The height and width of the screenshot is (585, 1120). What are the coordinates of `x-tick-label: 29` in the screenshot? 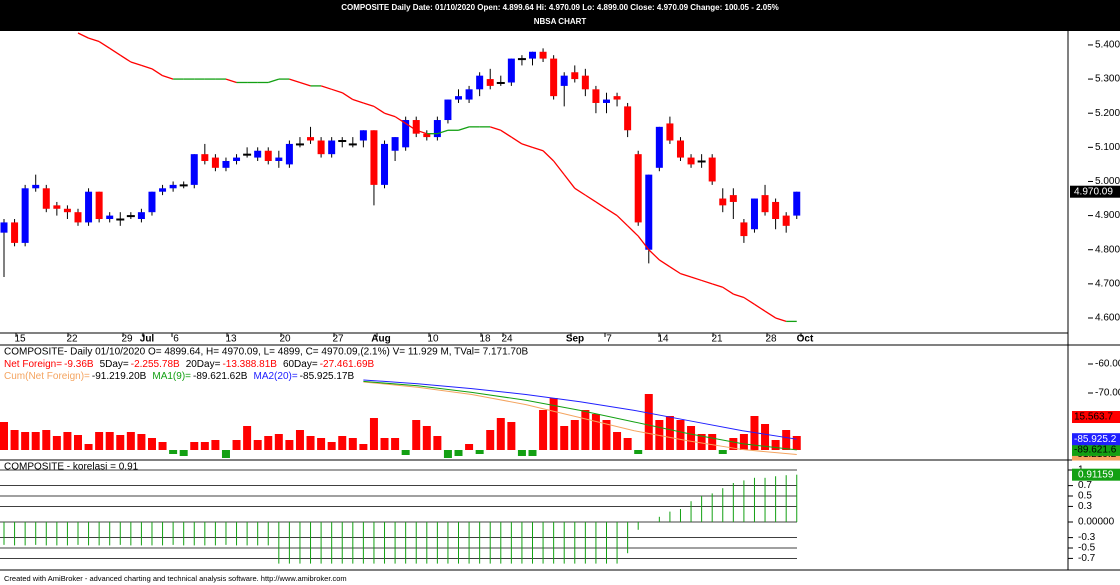 It's located at (127, 339).